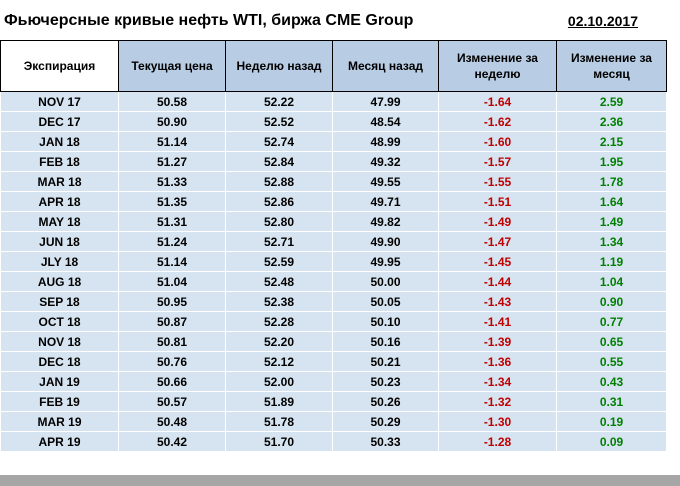 This screenshot has width=680, height=486. What do you see at coordinates (611, 121) in the screenshot?
I see `month-change-cell: 2.36` at bounding box center [611, 121].